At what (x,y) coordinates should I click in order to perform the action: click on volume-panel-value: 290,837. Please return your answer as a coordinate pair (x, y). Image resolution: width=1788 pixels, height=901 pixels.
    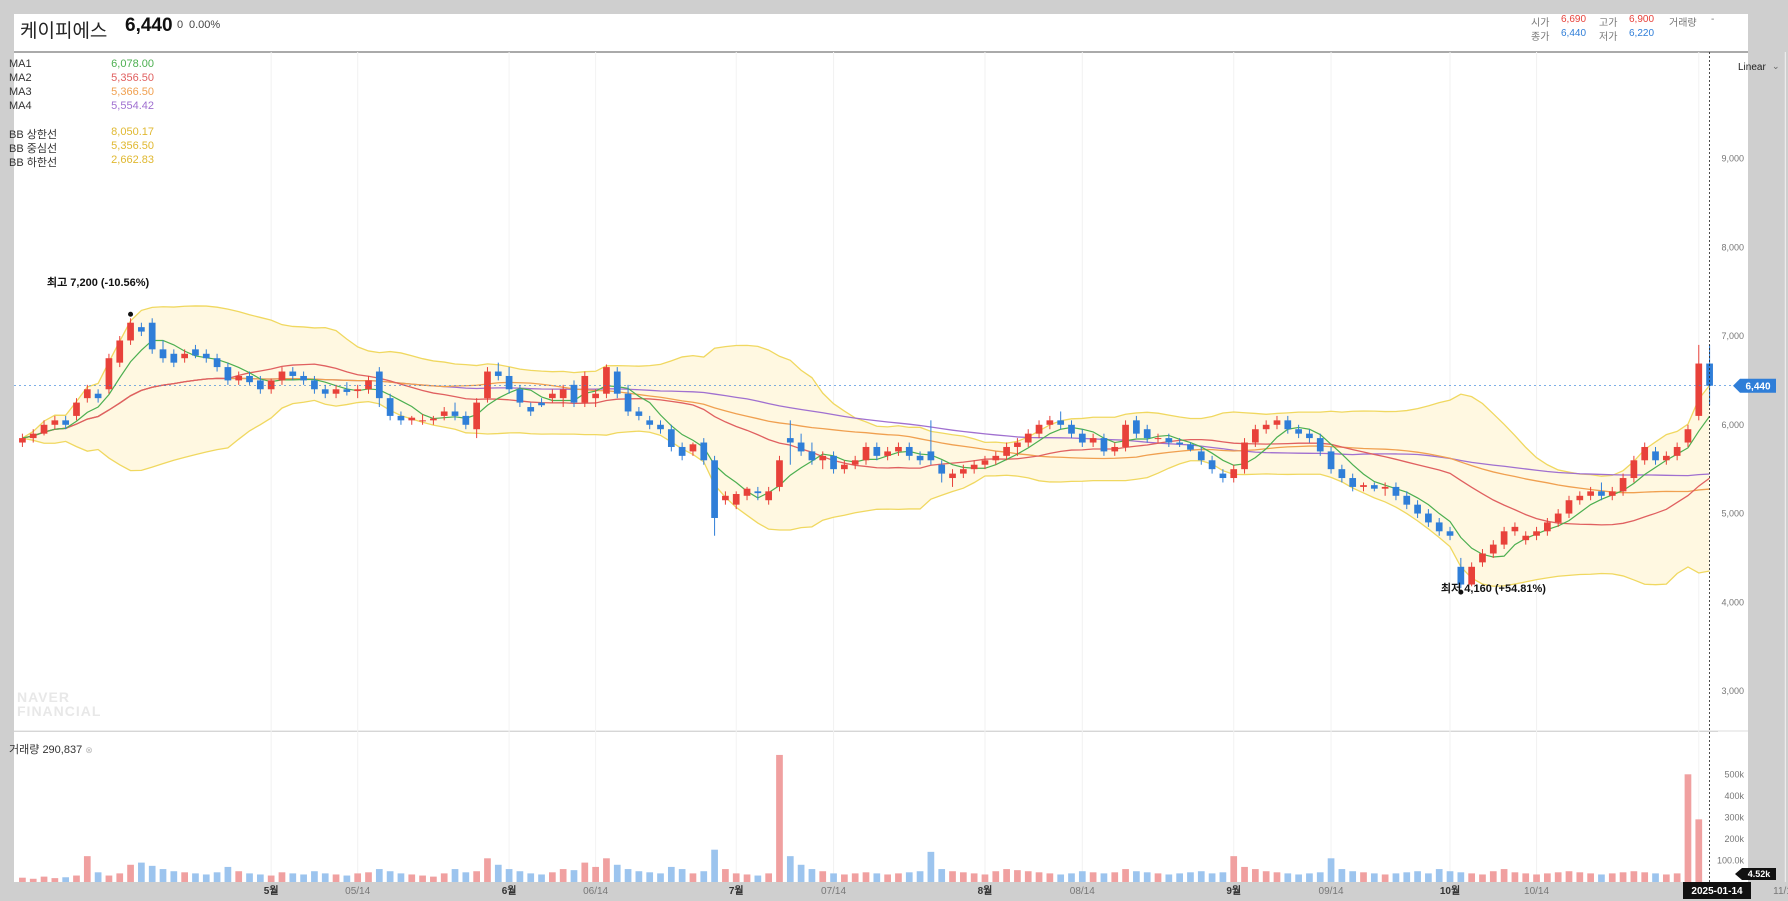
    Looking at the image, I should click on (62, 750).